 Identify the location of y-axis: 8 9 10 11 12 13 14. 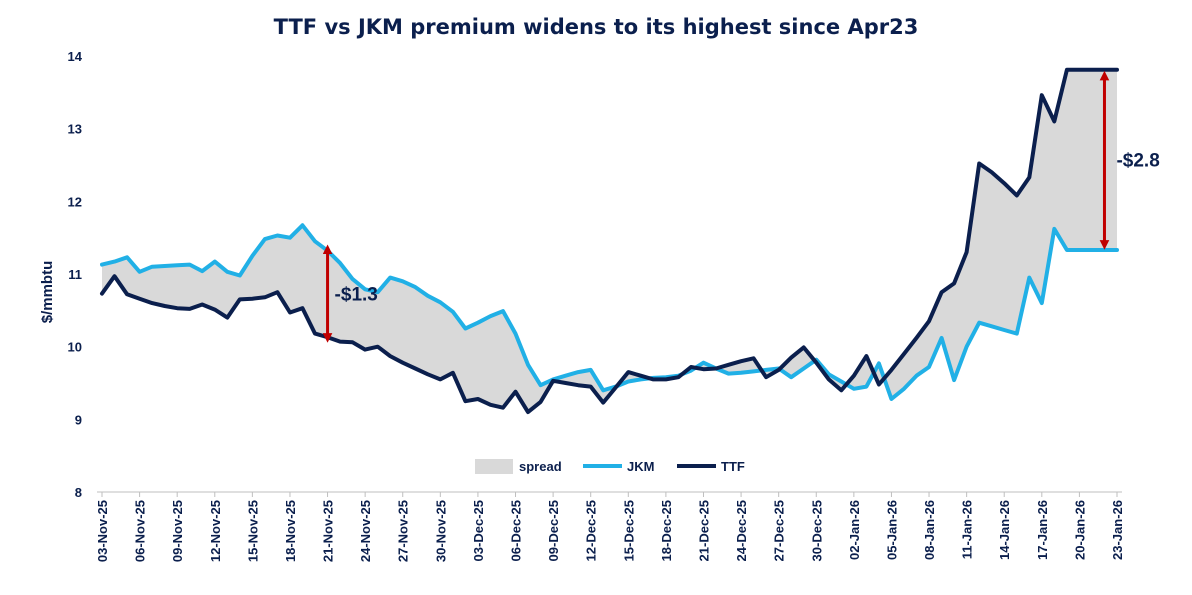
(75, 274).